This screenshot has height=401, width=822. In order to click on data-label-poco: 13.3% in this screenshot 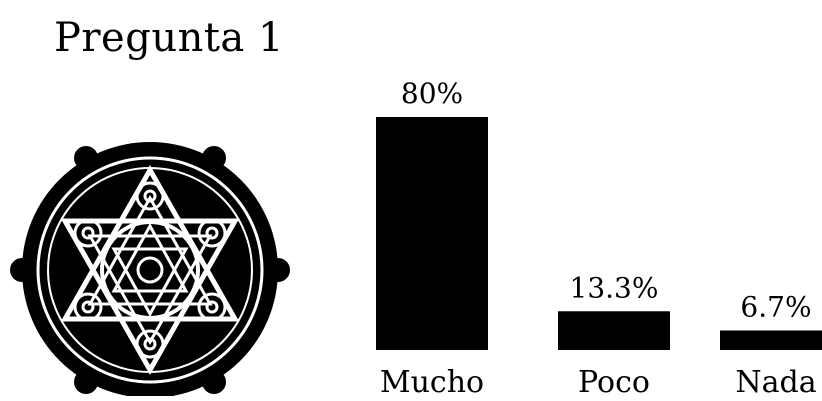, I will do `click(614, 287)`.